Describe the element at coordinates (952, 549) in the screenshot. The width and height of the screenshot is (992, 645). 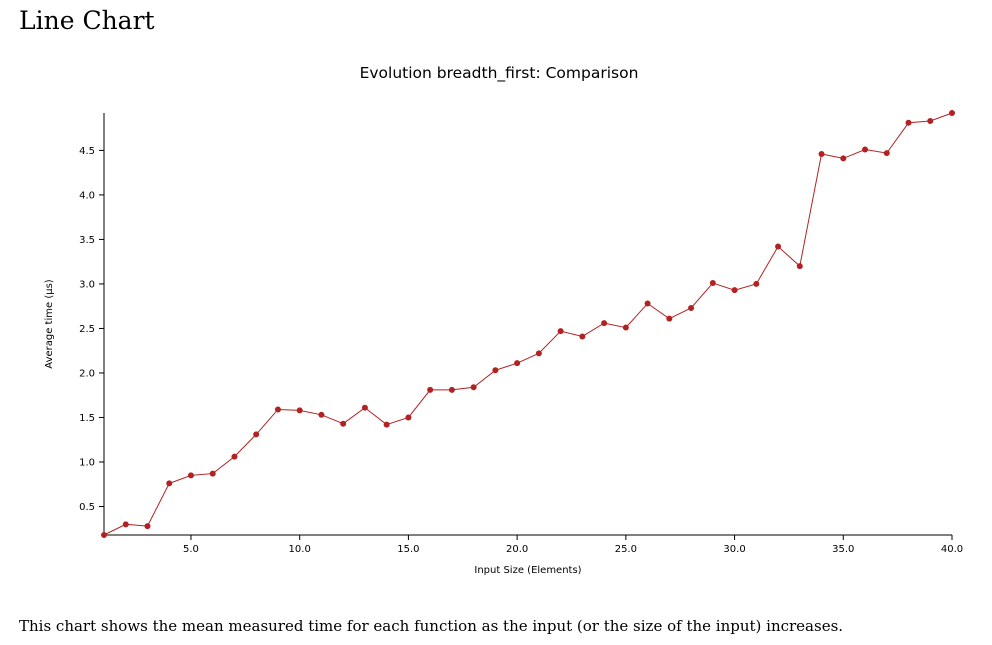
I see `x-tick-label: 40.0` at that location.